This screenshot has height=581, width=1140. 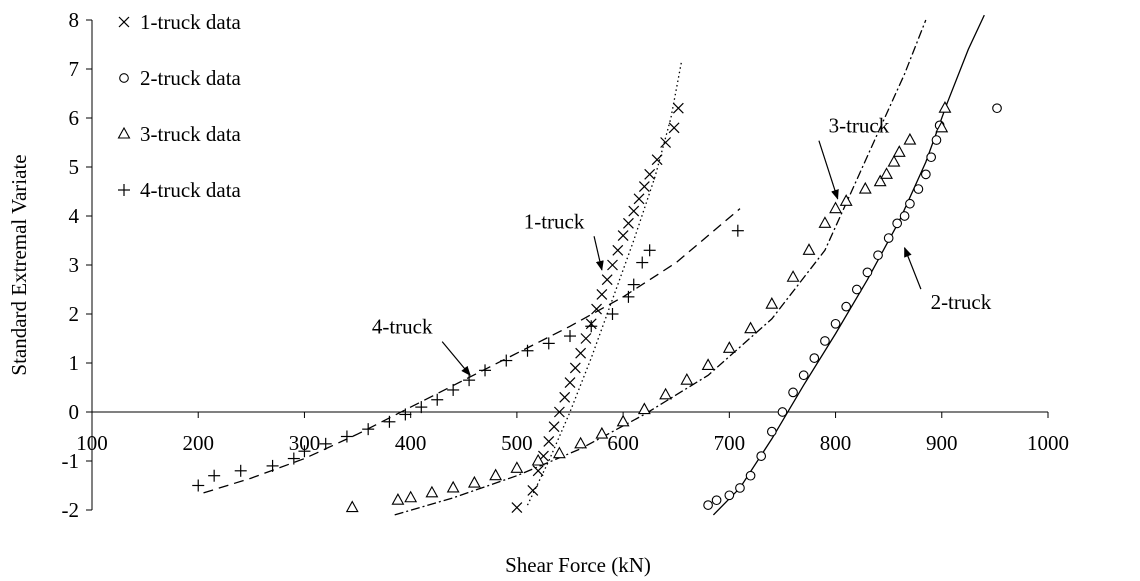 I want to click on y-tick-label: 0, so click(x=74, y=412).